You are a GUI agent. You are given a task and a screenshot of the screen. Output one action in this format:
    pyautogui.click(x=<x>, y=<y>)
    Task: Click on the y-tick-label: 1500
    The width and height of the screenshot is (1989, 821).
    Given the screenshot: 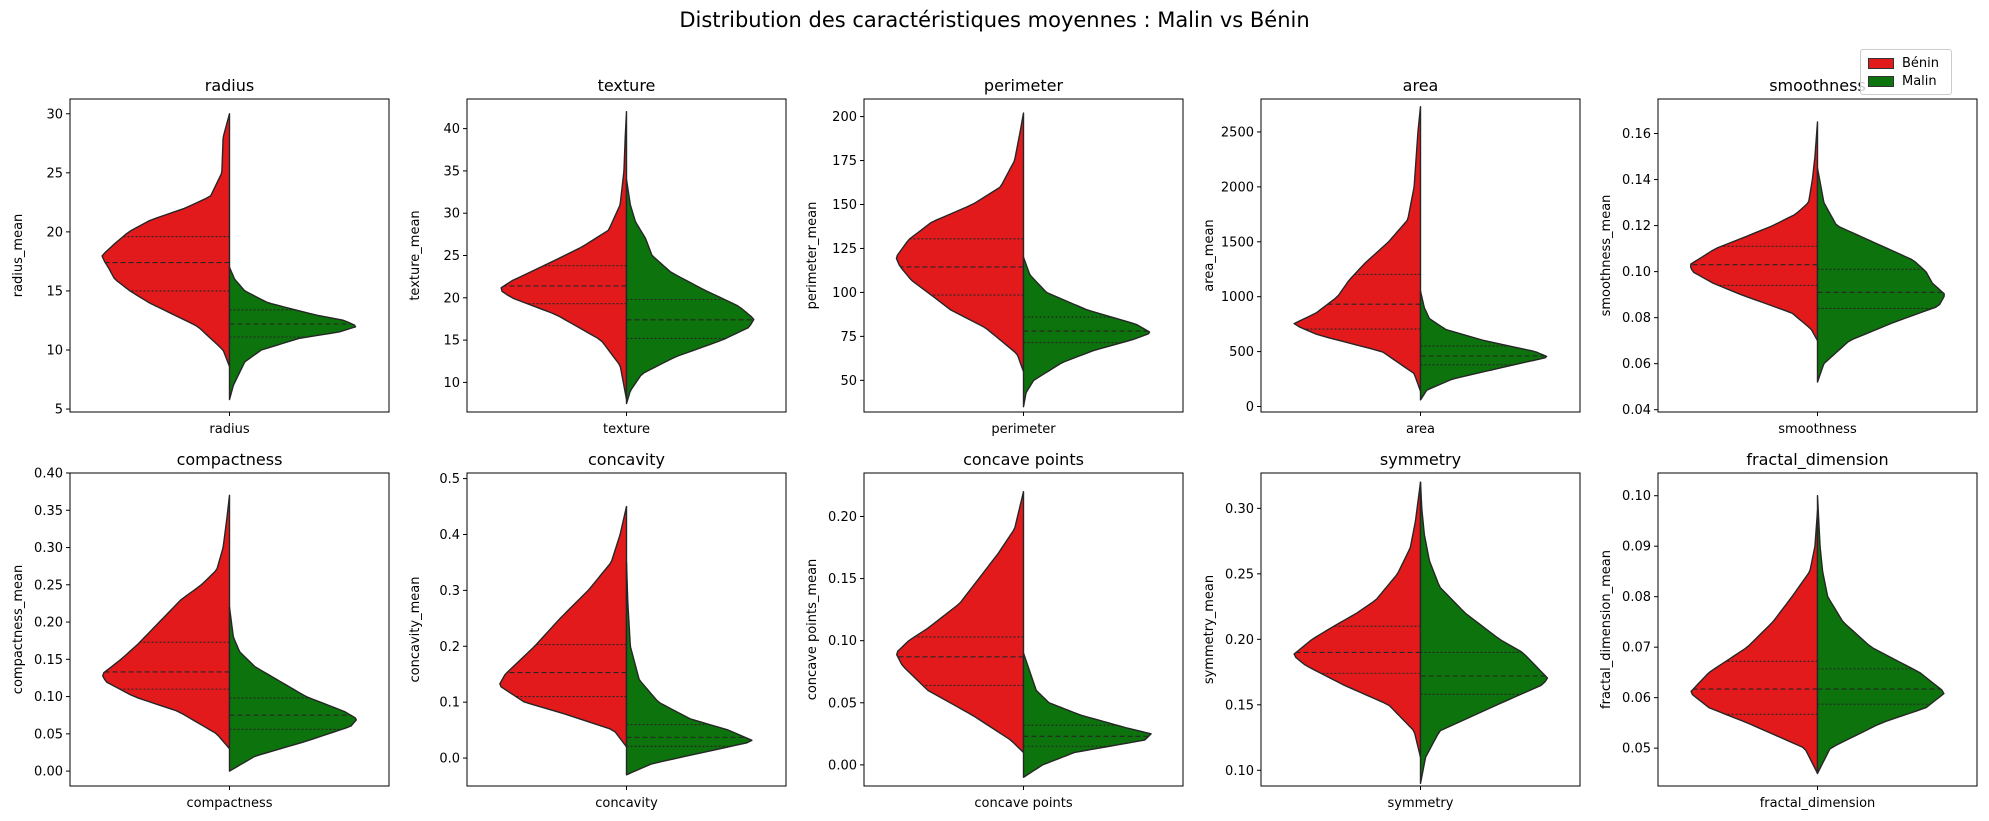 What is the action you would take?
    pyautogui.click(x=1237, y=242)
    